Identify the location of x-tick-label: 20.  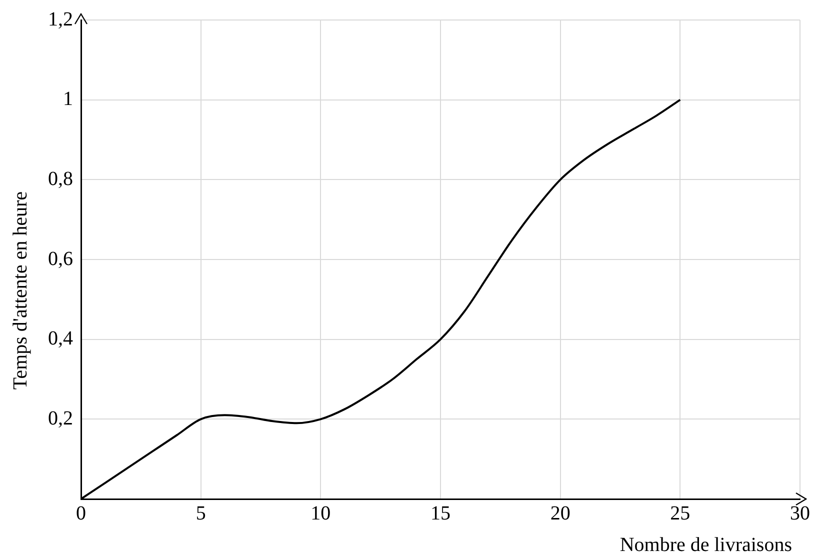
(560, 513).